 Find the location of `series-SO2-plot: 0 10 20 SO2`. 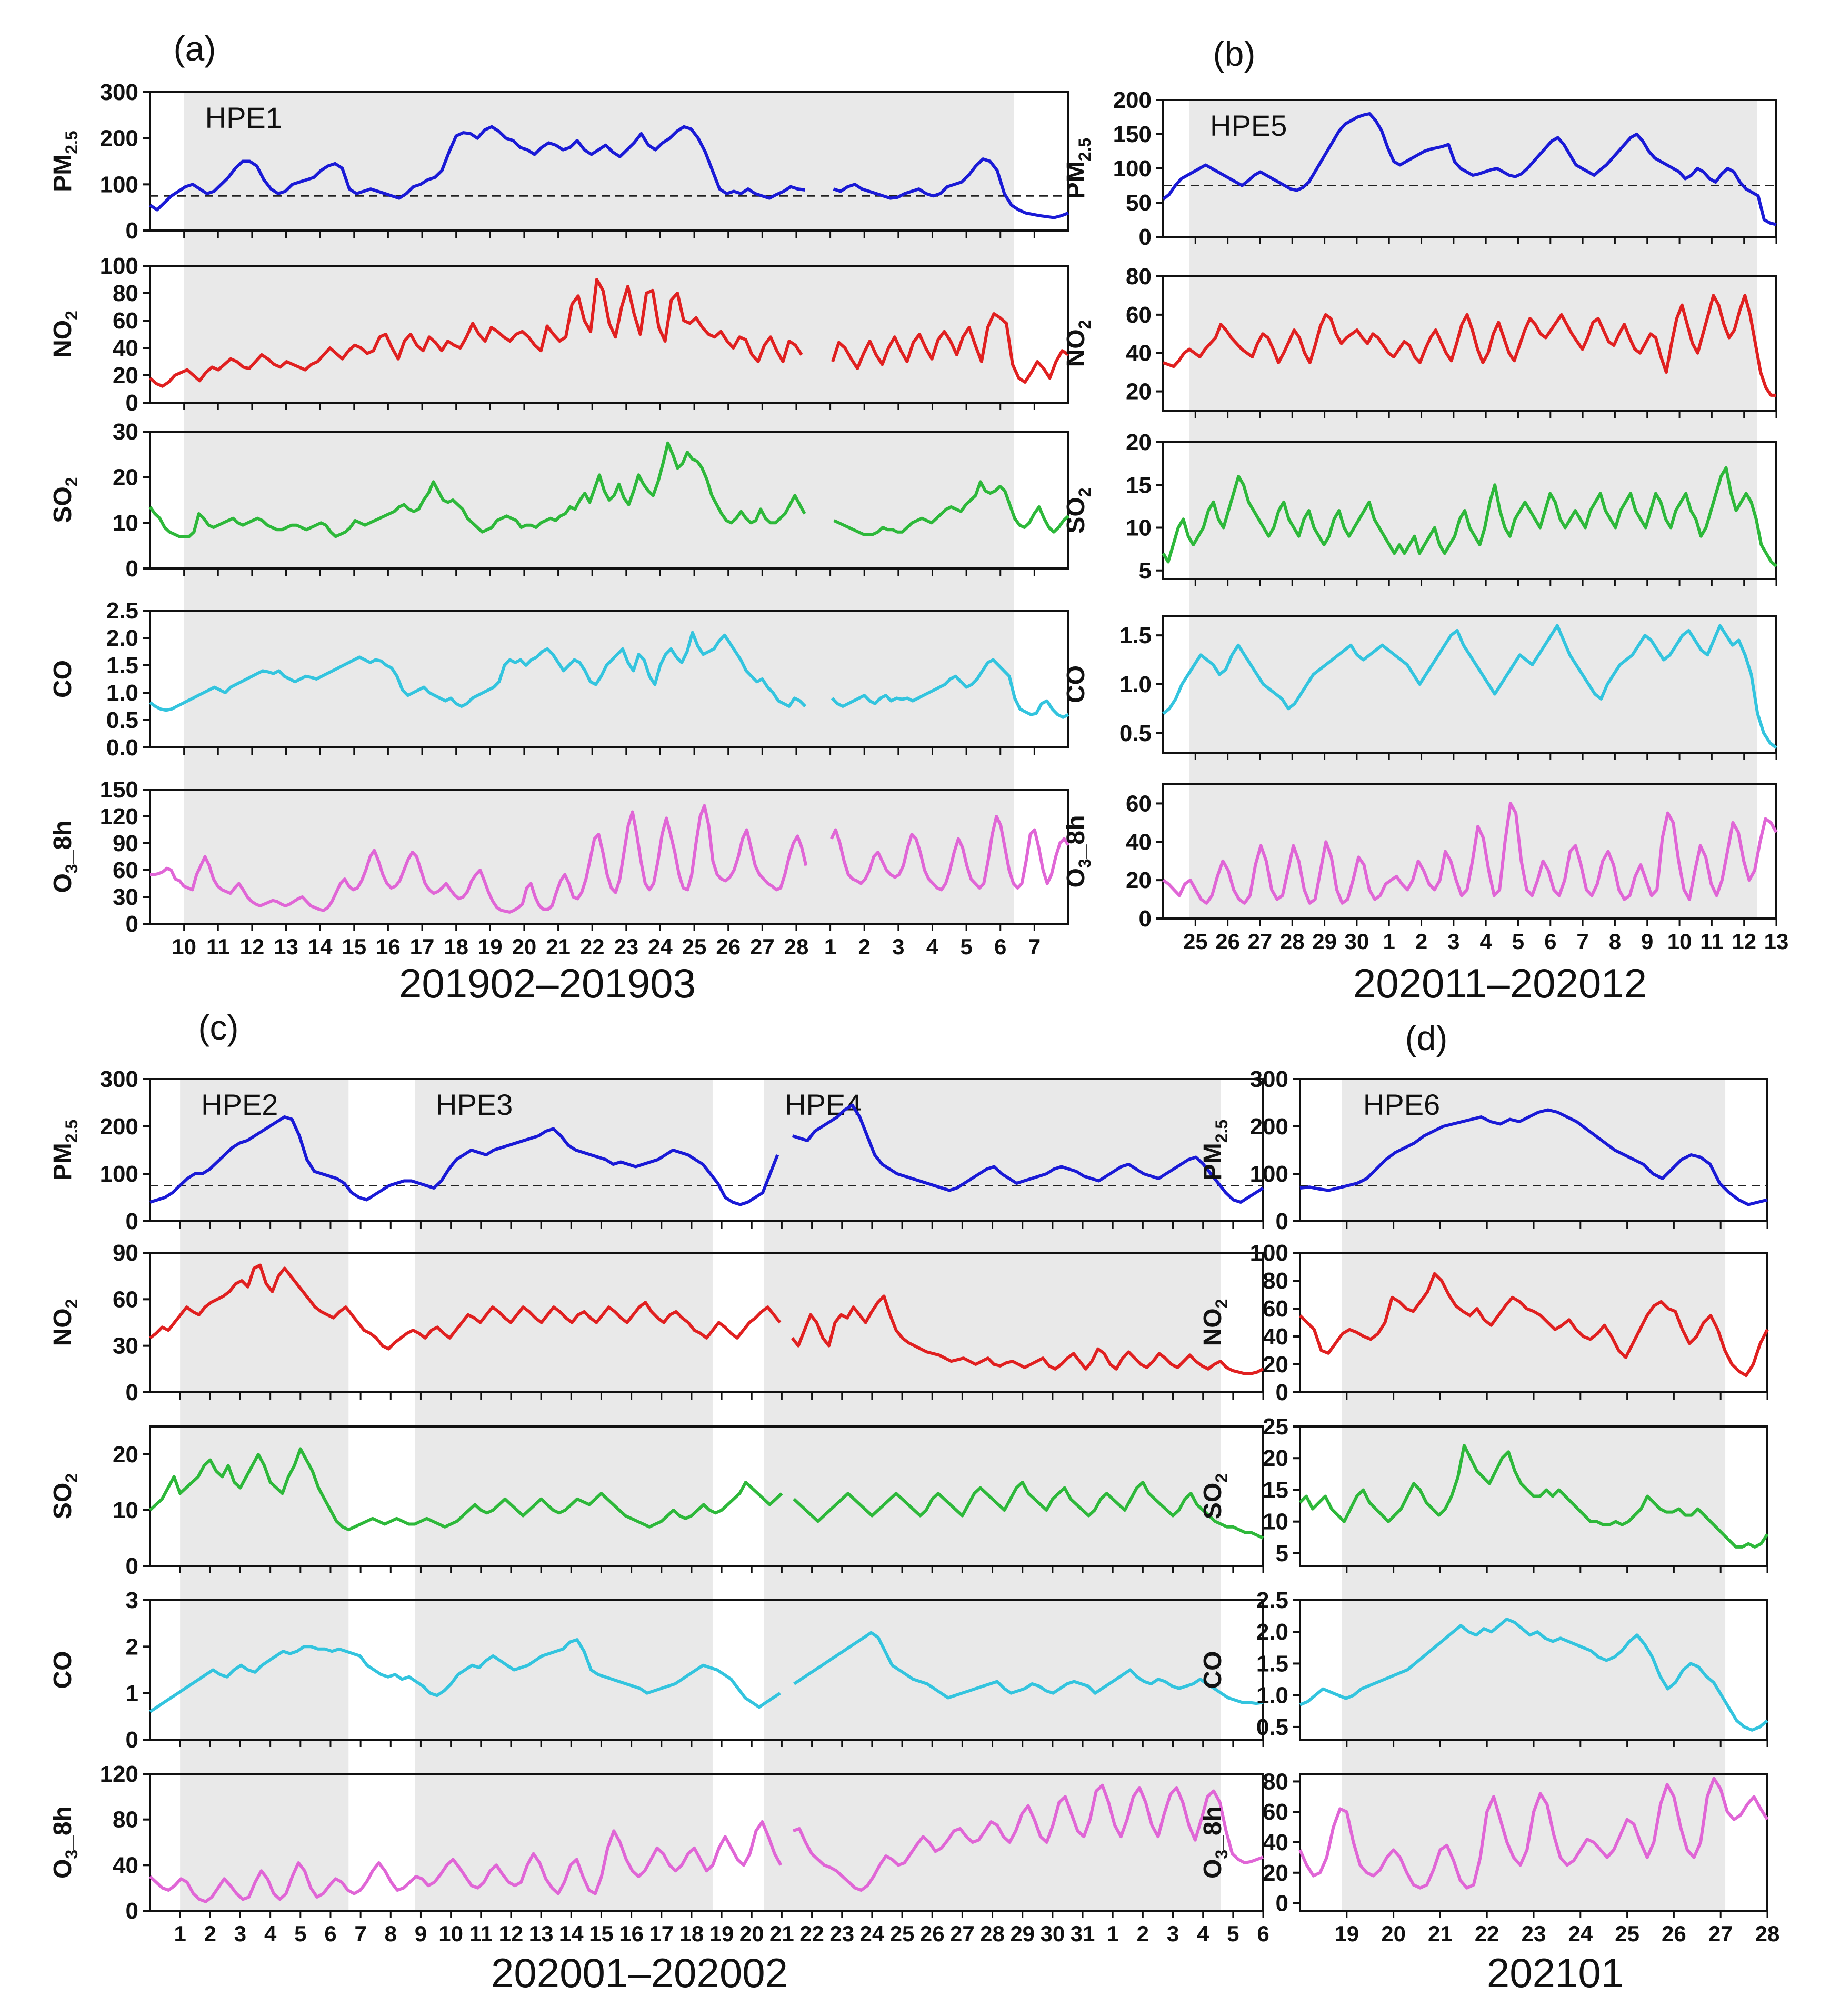

series-SO2-plot: 0 10 20 SO2 is located at coordinates (656, 1502).